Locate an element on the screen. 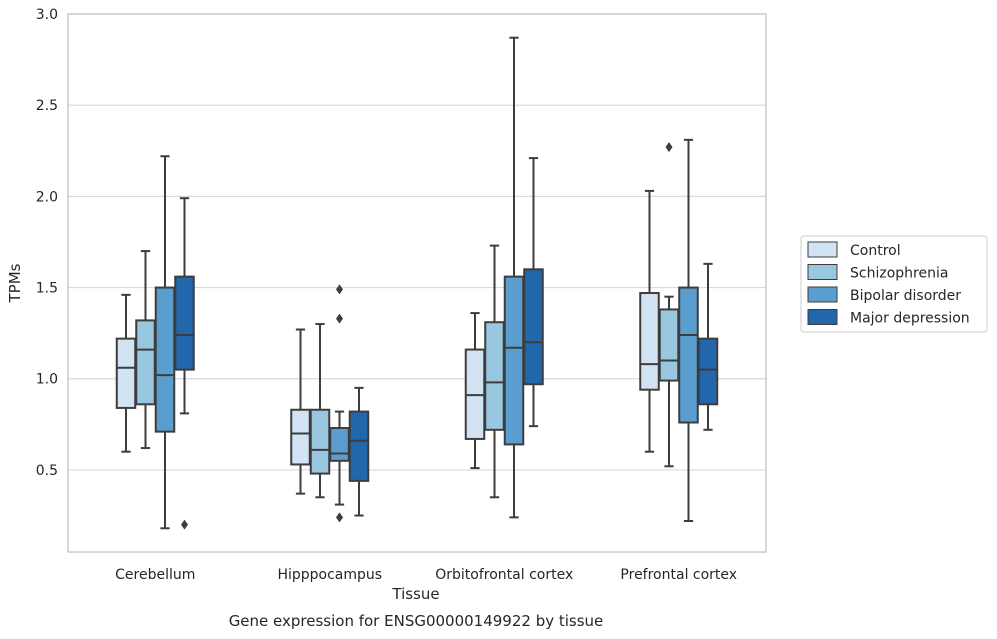 Image resolution: width=997 pixels, height=639 pixels. x-tick-label: Cerebellum is located at coordinates (155, 575).